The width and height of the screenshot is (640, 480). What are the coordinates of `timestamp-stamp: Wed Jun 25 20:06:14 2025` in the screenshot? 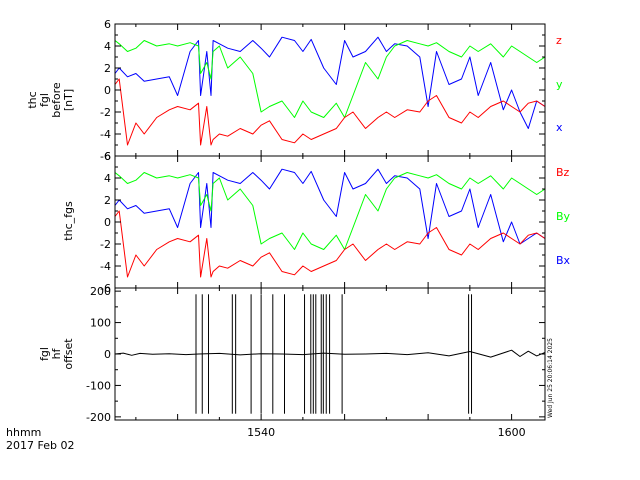 It's located at (550, 378).